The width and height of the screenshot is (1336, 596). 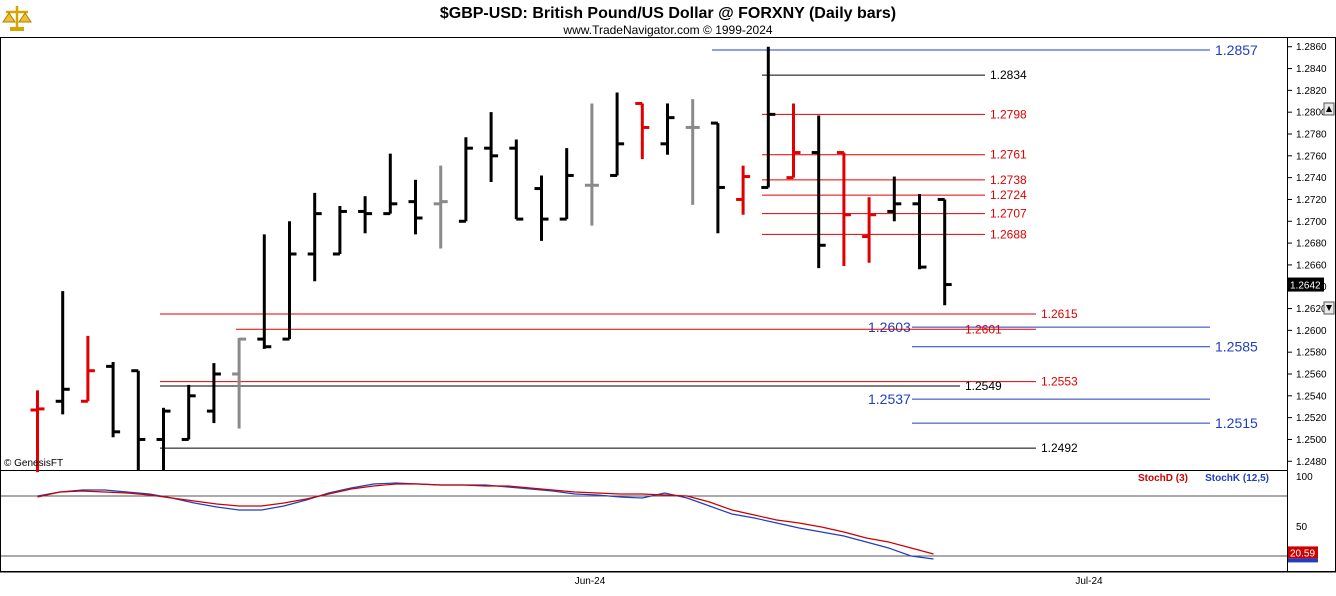 I want to click on y-tick-label: 1.2760, so click(x=1311, y=156).